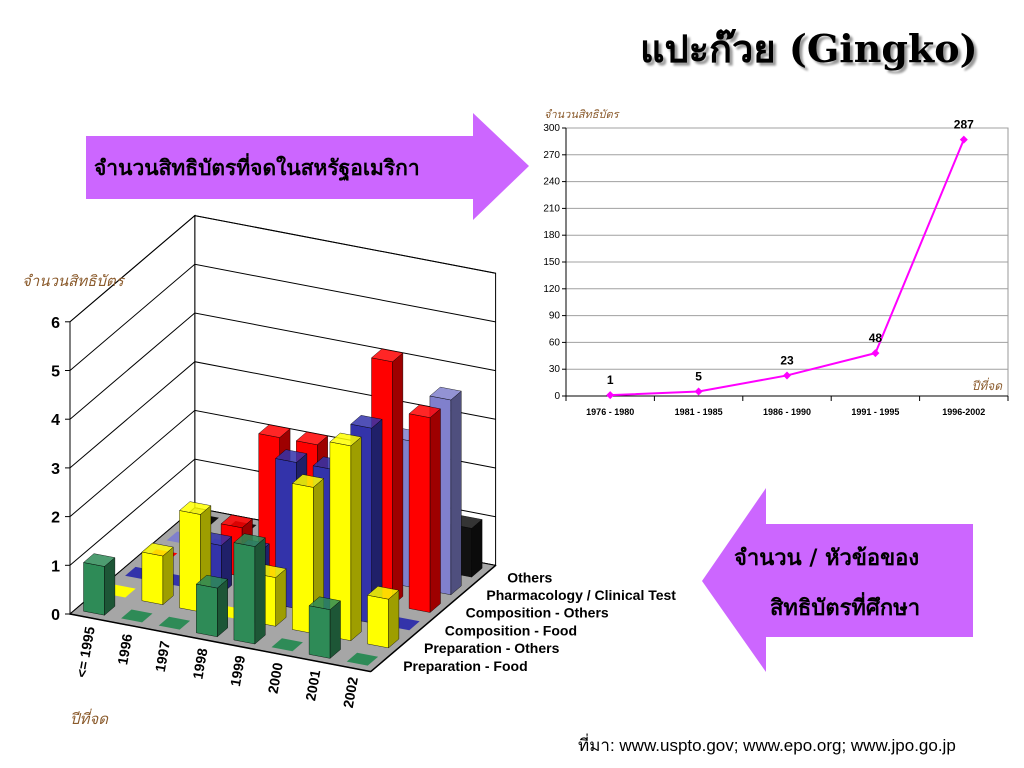 The image size is (1024, 768). Describe the element at coordinates (787, 360) in the screenshot. I see `line-data-label: 23` at that location.